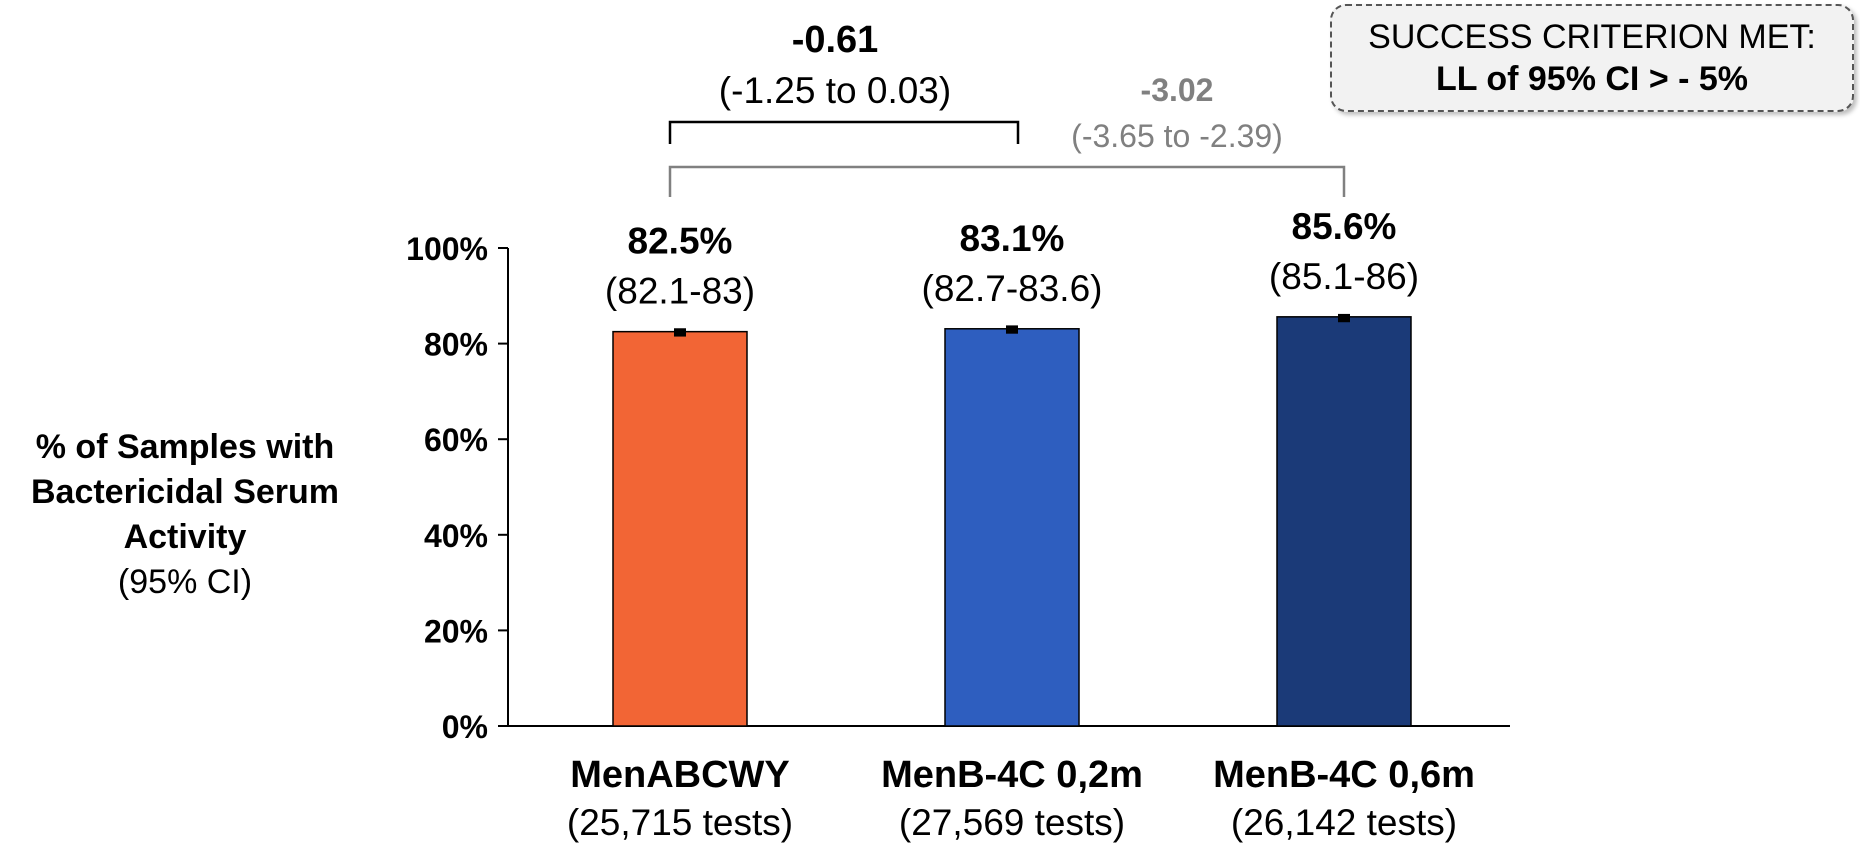 Image resolution: width=1860 pixels, height=850 pixels. What do you see at coordinates (1344, 775) in the screenshot?
I see `x-tick-label: MenB-4C 0,6m` at bounding box center [1344, 775].